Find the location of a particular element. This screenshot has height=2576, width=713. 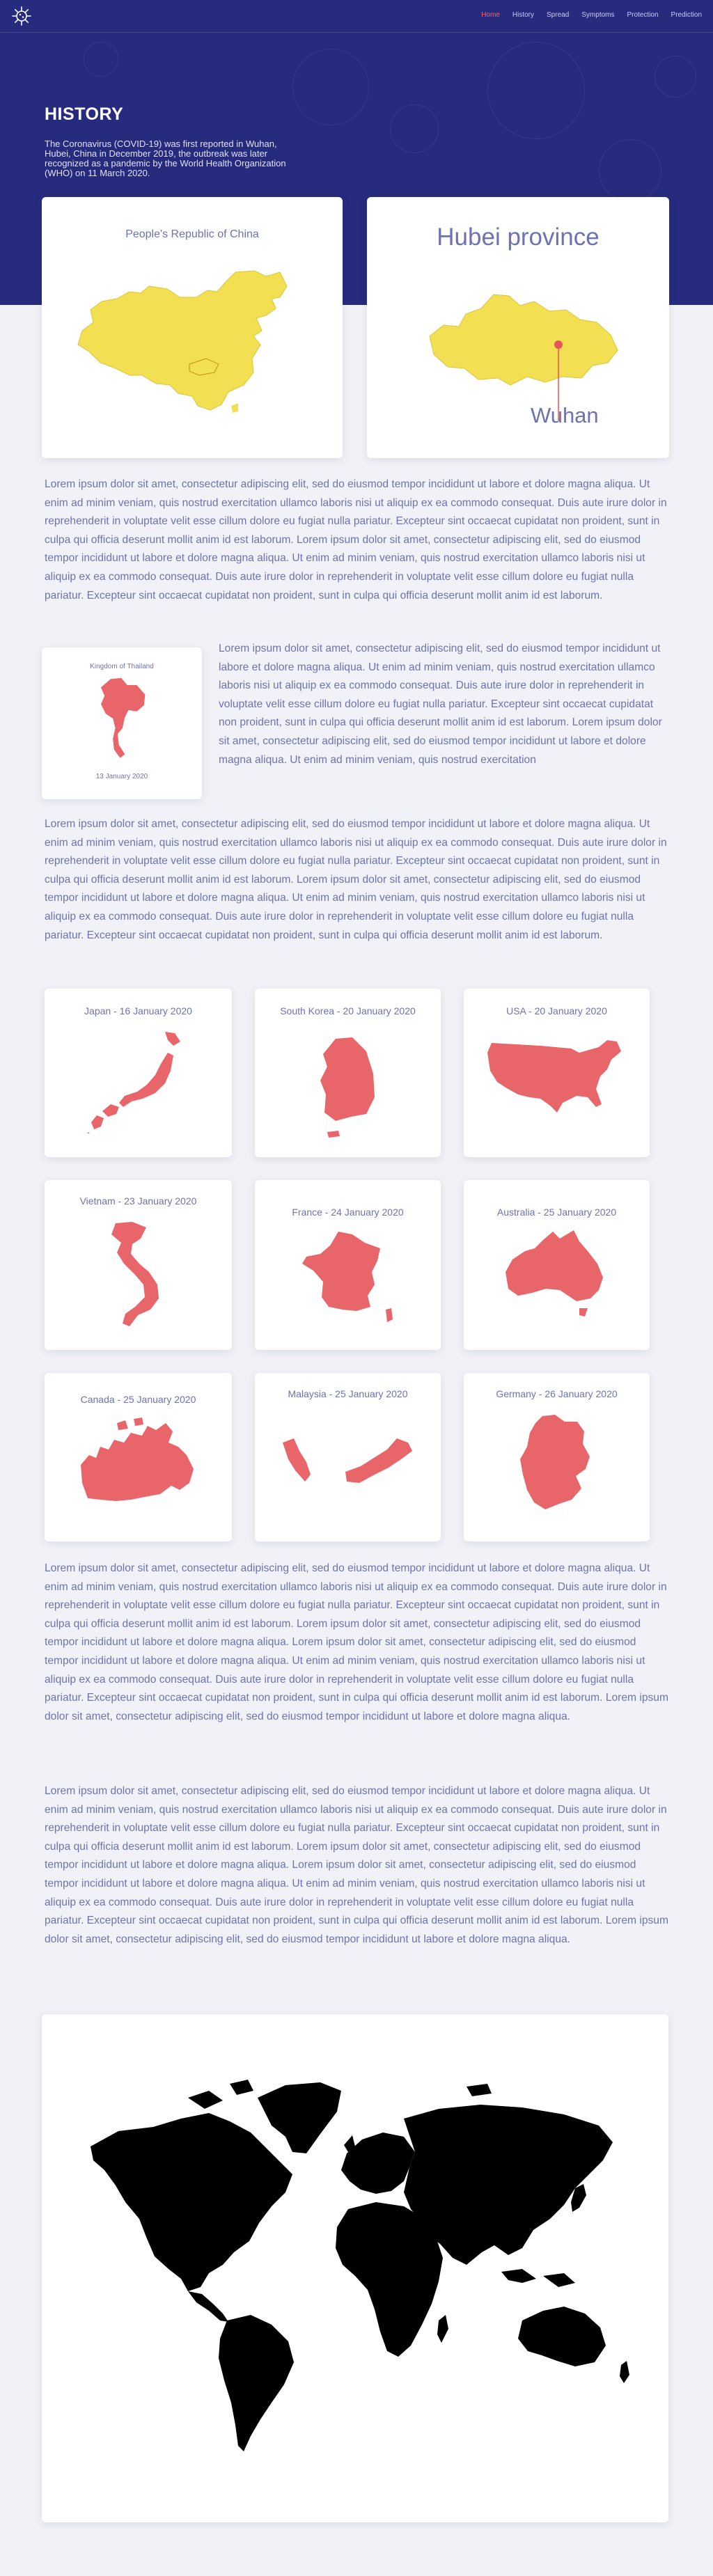

country-card-japan: Japan - 16 January 2020 is located at coordinates (138, 1073).